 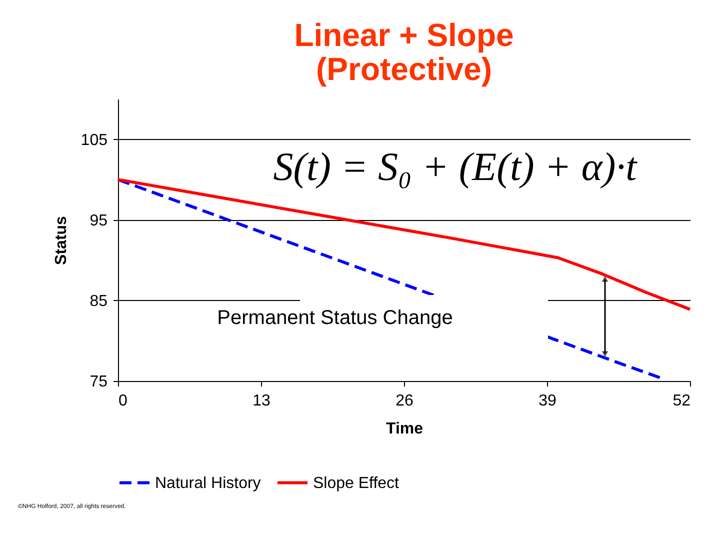 What do you see at coordinates (404, 35) in the screenshot?
I see `text: Linear + Slope` at bounding box center [404, 35].